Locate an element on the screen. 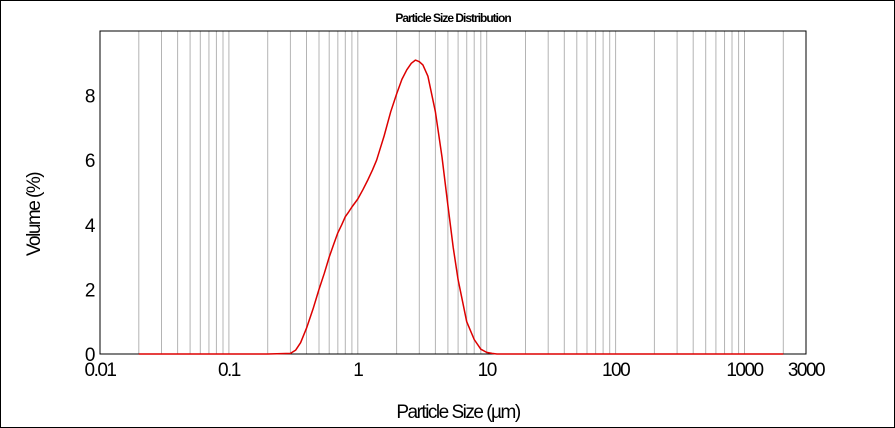 The image size is (895, 428). y-tick-label: 0 is located at coordinates (90, 355).